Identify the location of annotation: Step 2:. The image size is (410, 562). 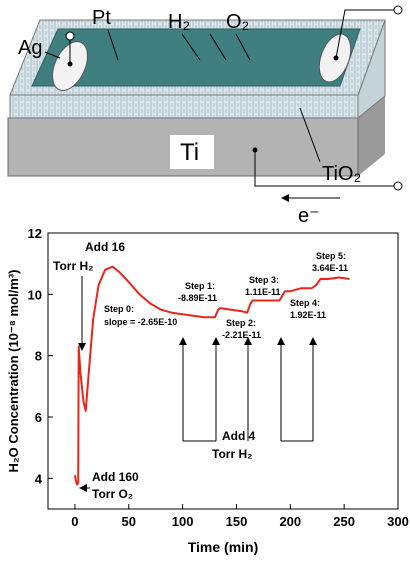
(241, 323).